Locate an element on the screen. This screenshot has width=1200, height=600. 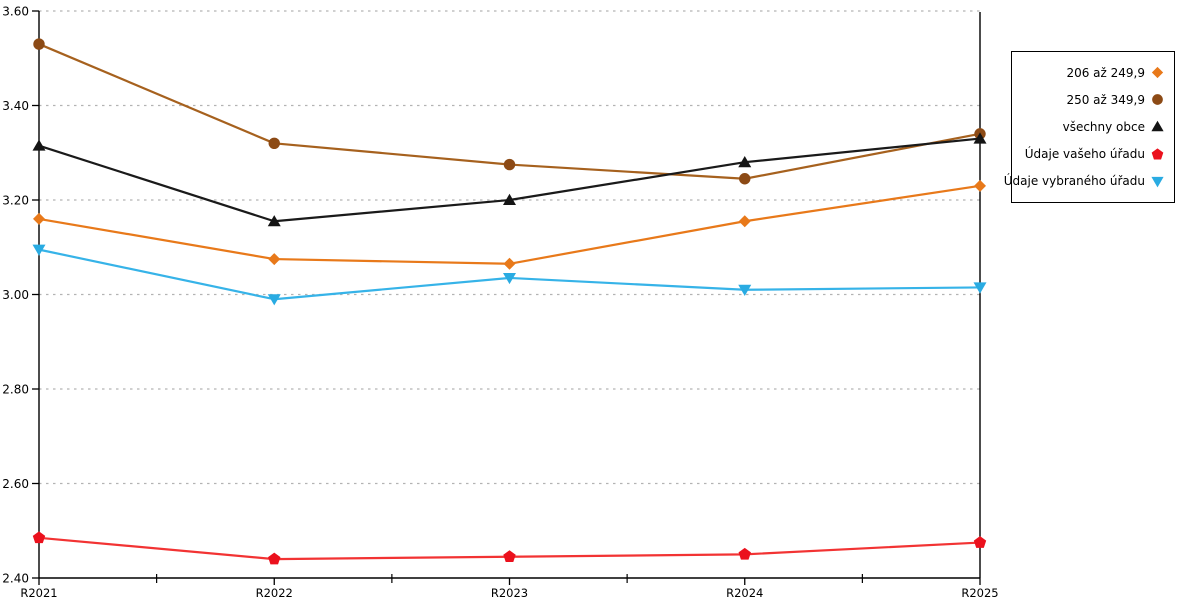
x-tick-label: R2023 is located at coordinates (509, 593).